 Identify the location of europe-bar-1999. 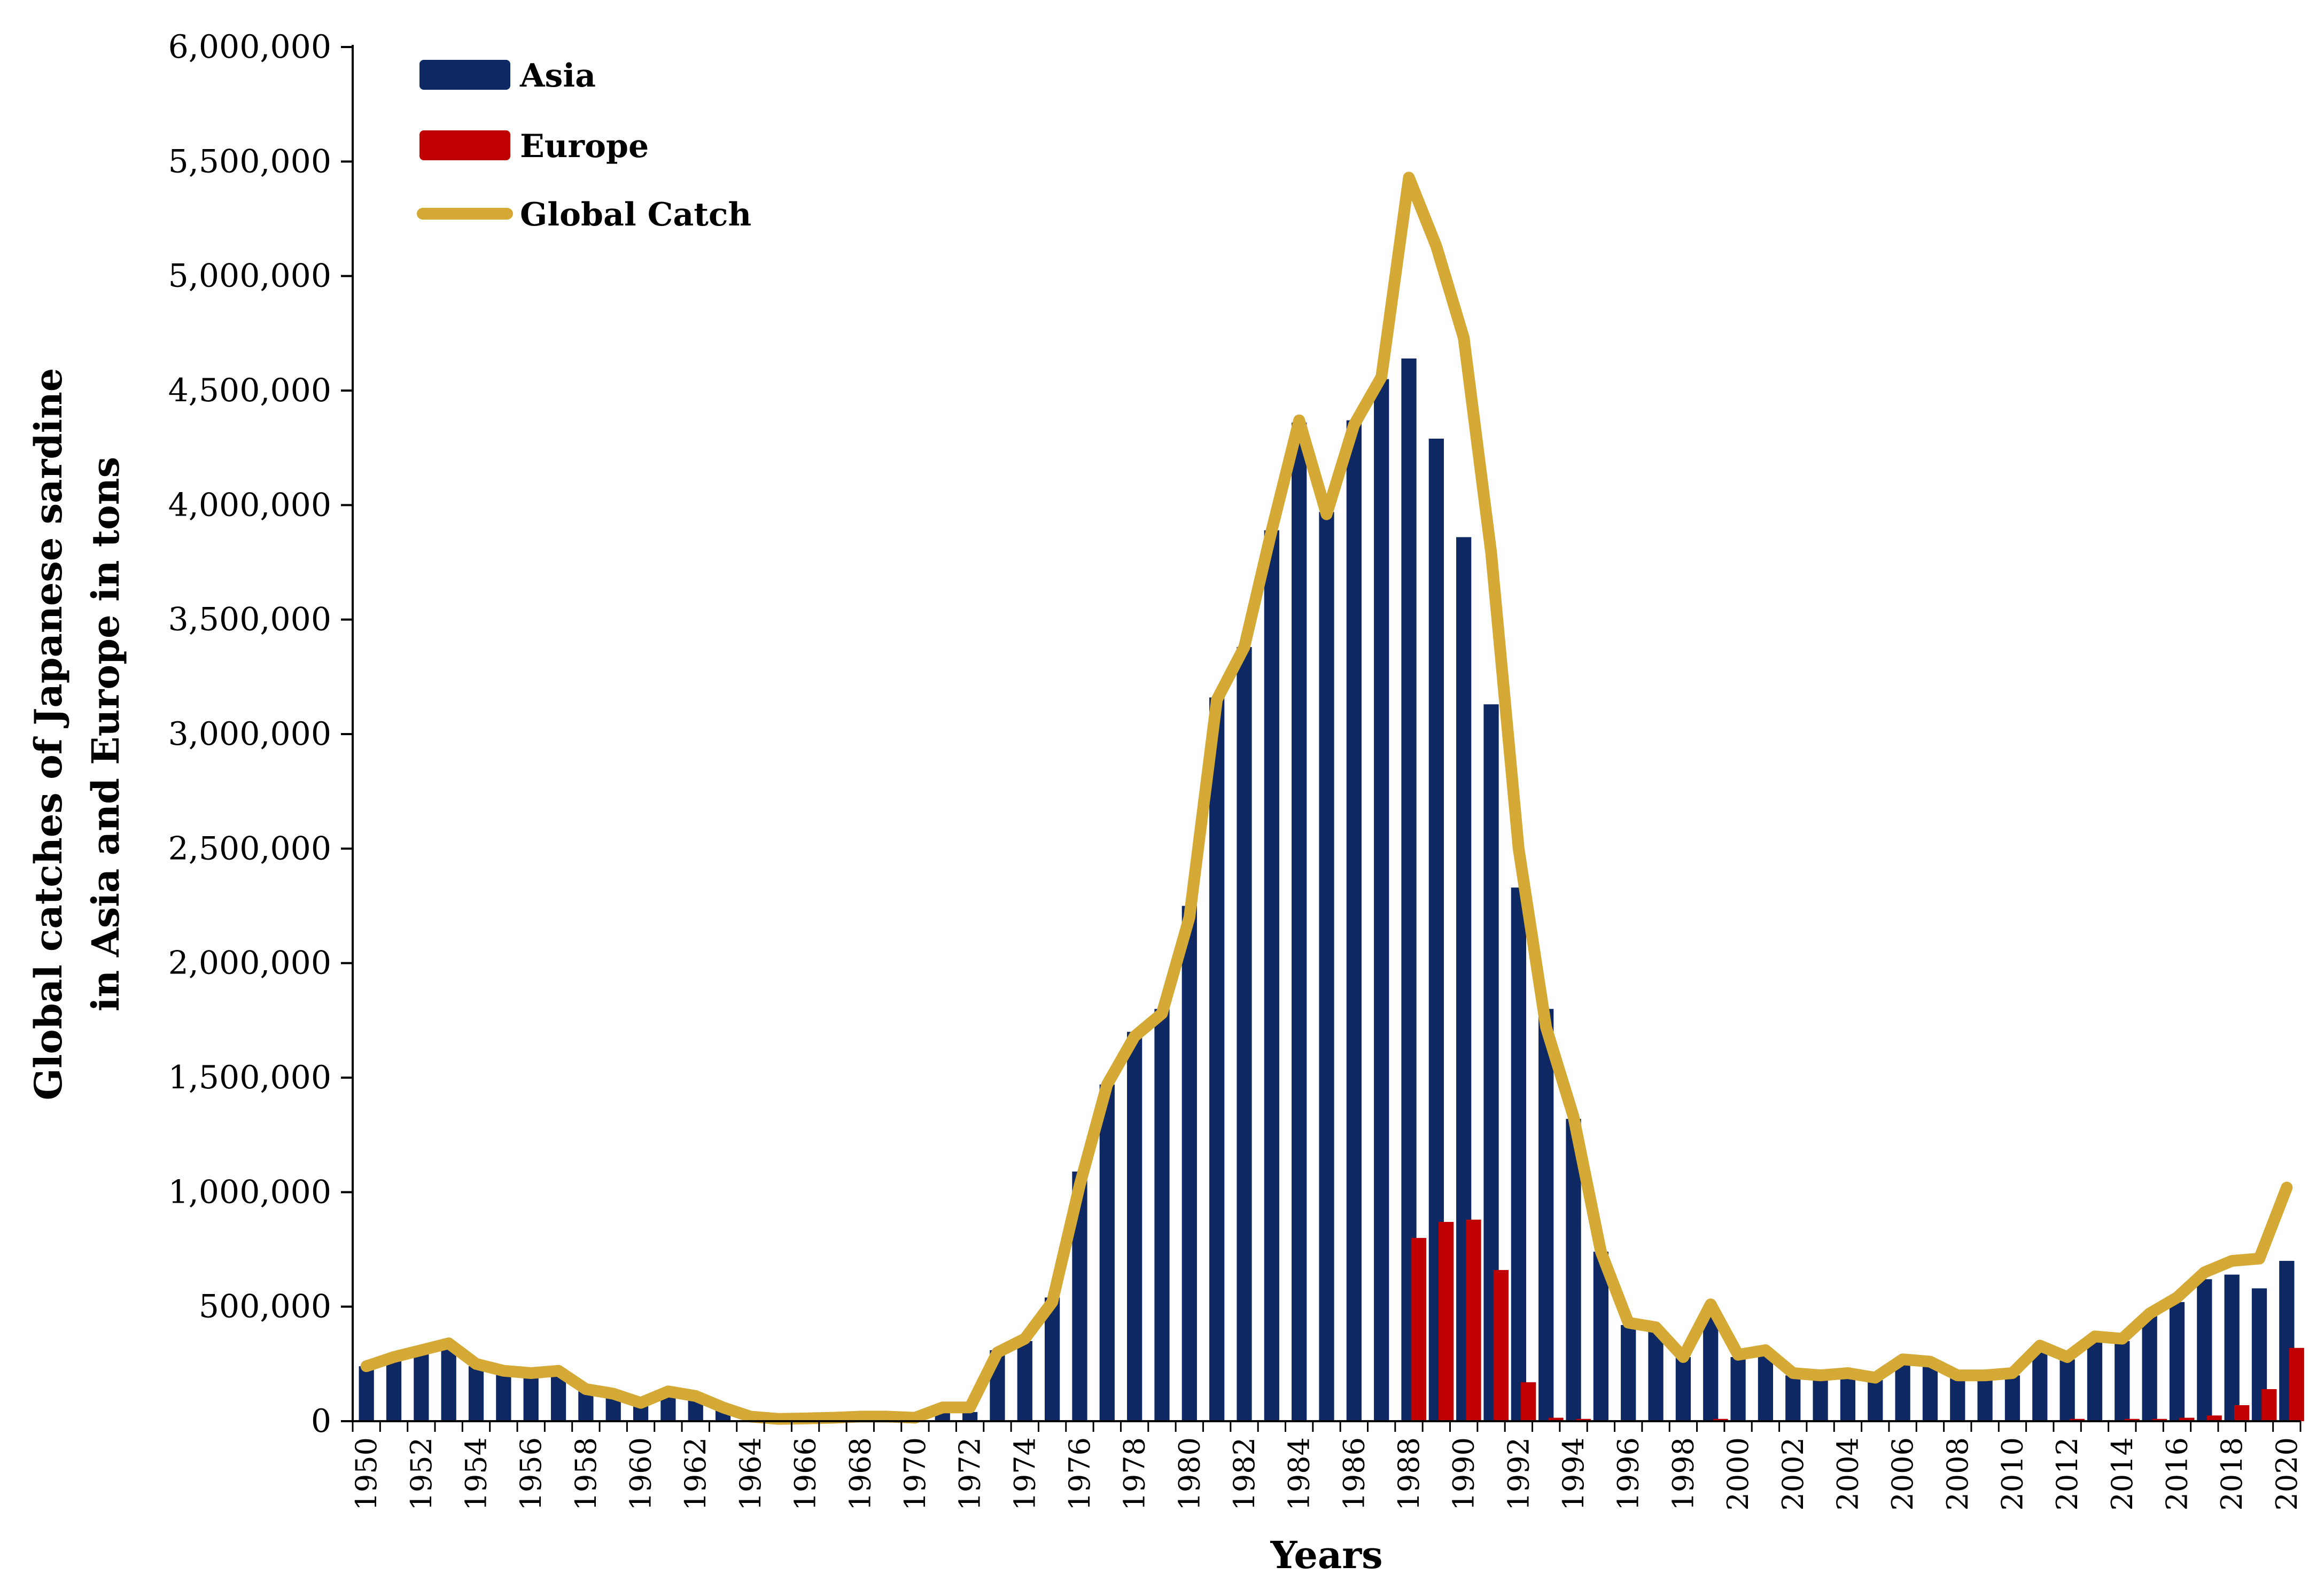
(1720, 1420).